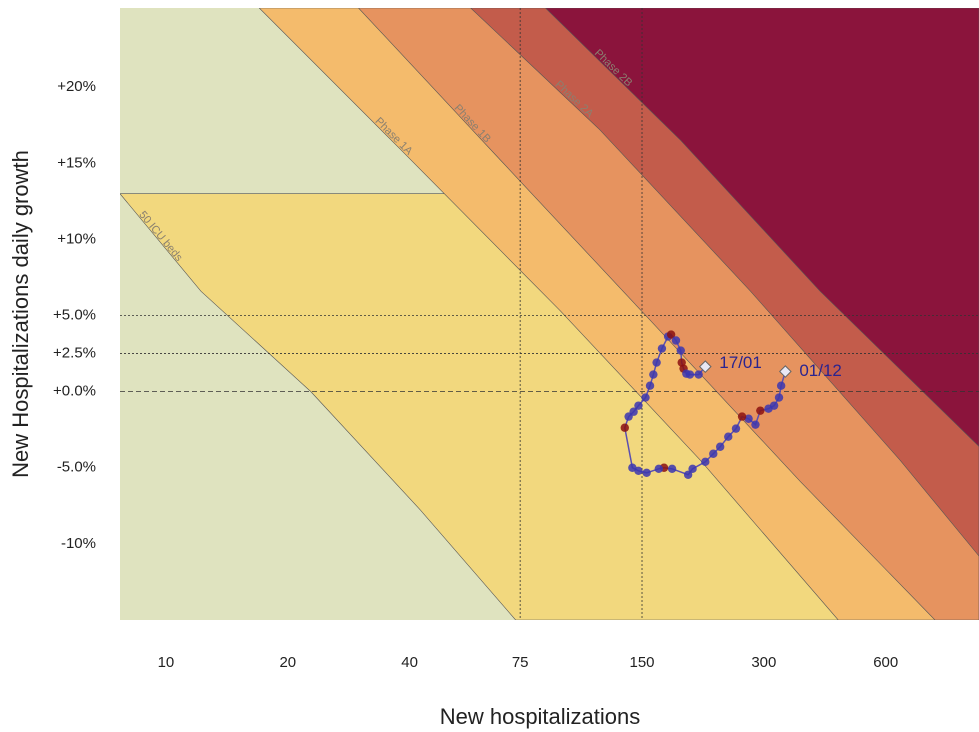  I want to click on y-axis-title: New Hospitalizations daily growth, so click(20, 314).